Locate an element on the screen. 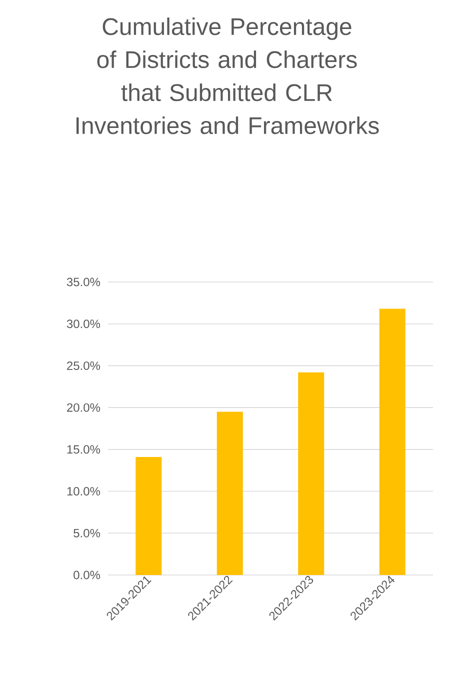 This screenshot has height=696, width=454. y-tick-label: 15.0% is located at coordinates (83, 449).